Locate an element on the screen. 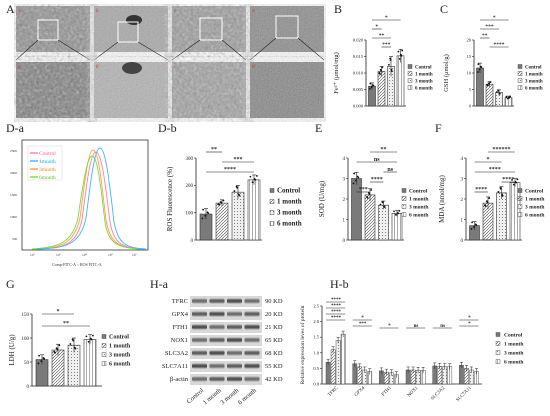 This screenshot has width=550, height=416. bar-tfrc-3-month is located at coordinates (338, 362).